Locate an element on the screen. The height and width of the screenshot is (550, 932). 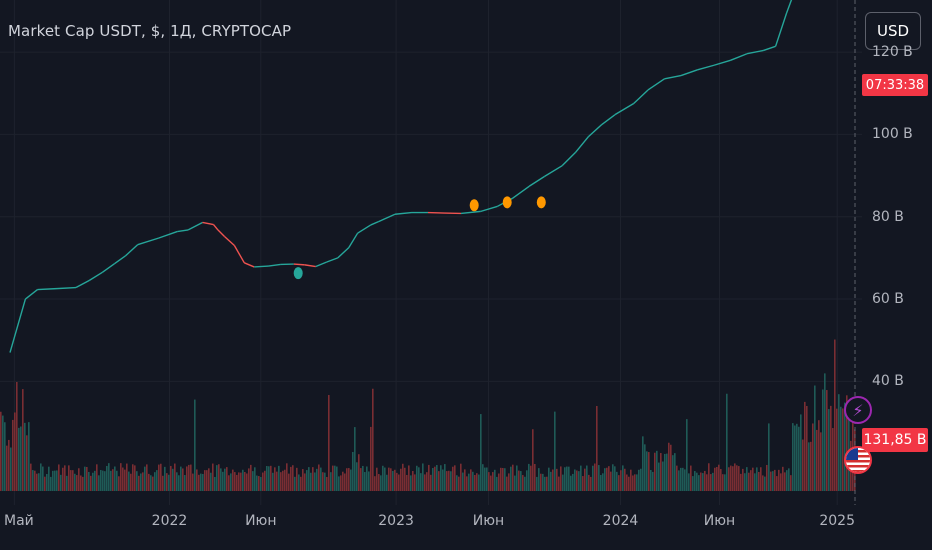
currency-button: USD is located at coordinates (893, 31).